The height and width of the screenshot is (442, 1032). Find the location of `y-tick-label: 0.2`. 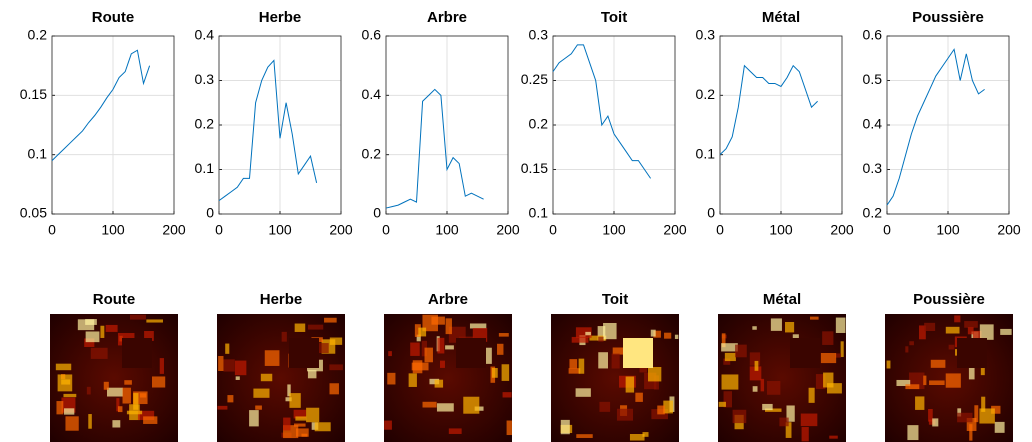

y-tick-label: 0.2 is located at coordinates (372, 153).